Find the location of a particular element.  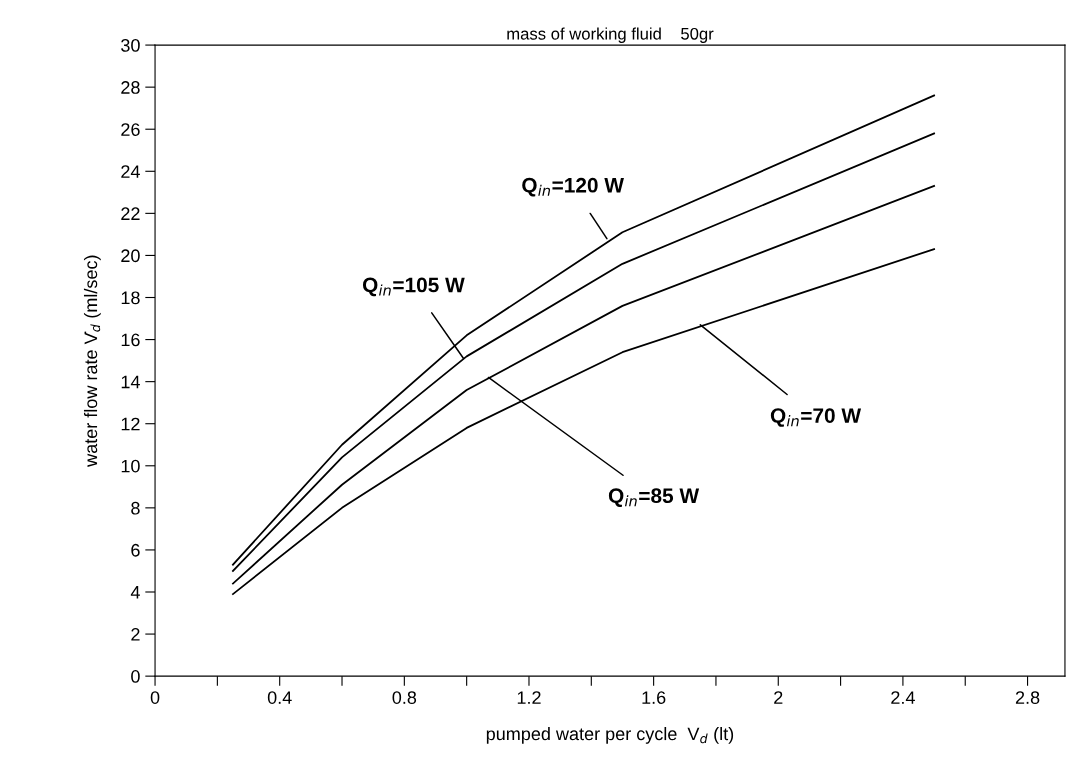

x-tick-label: 1.2 is located at coordinates (529, 697).